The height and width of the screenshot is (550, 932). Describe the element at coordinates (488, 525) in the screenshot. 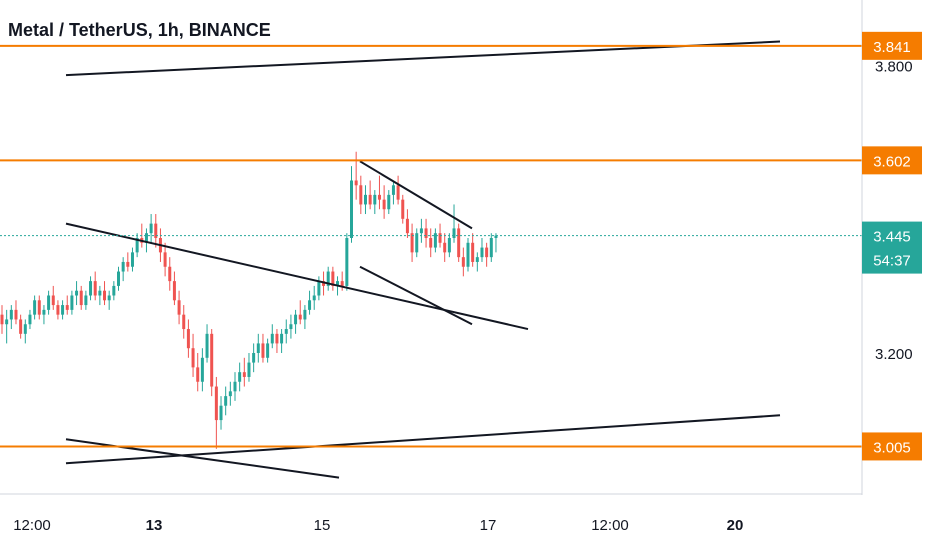

I see `x-tick-label: 17` at that location.